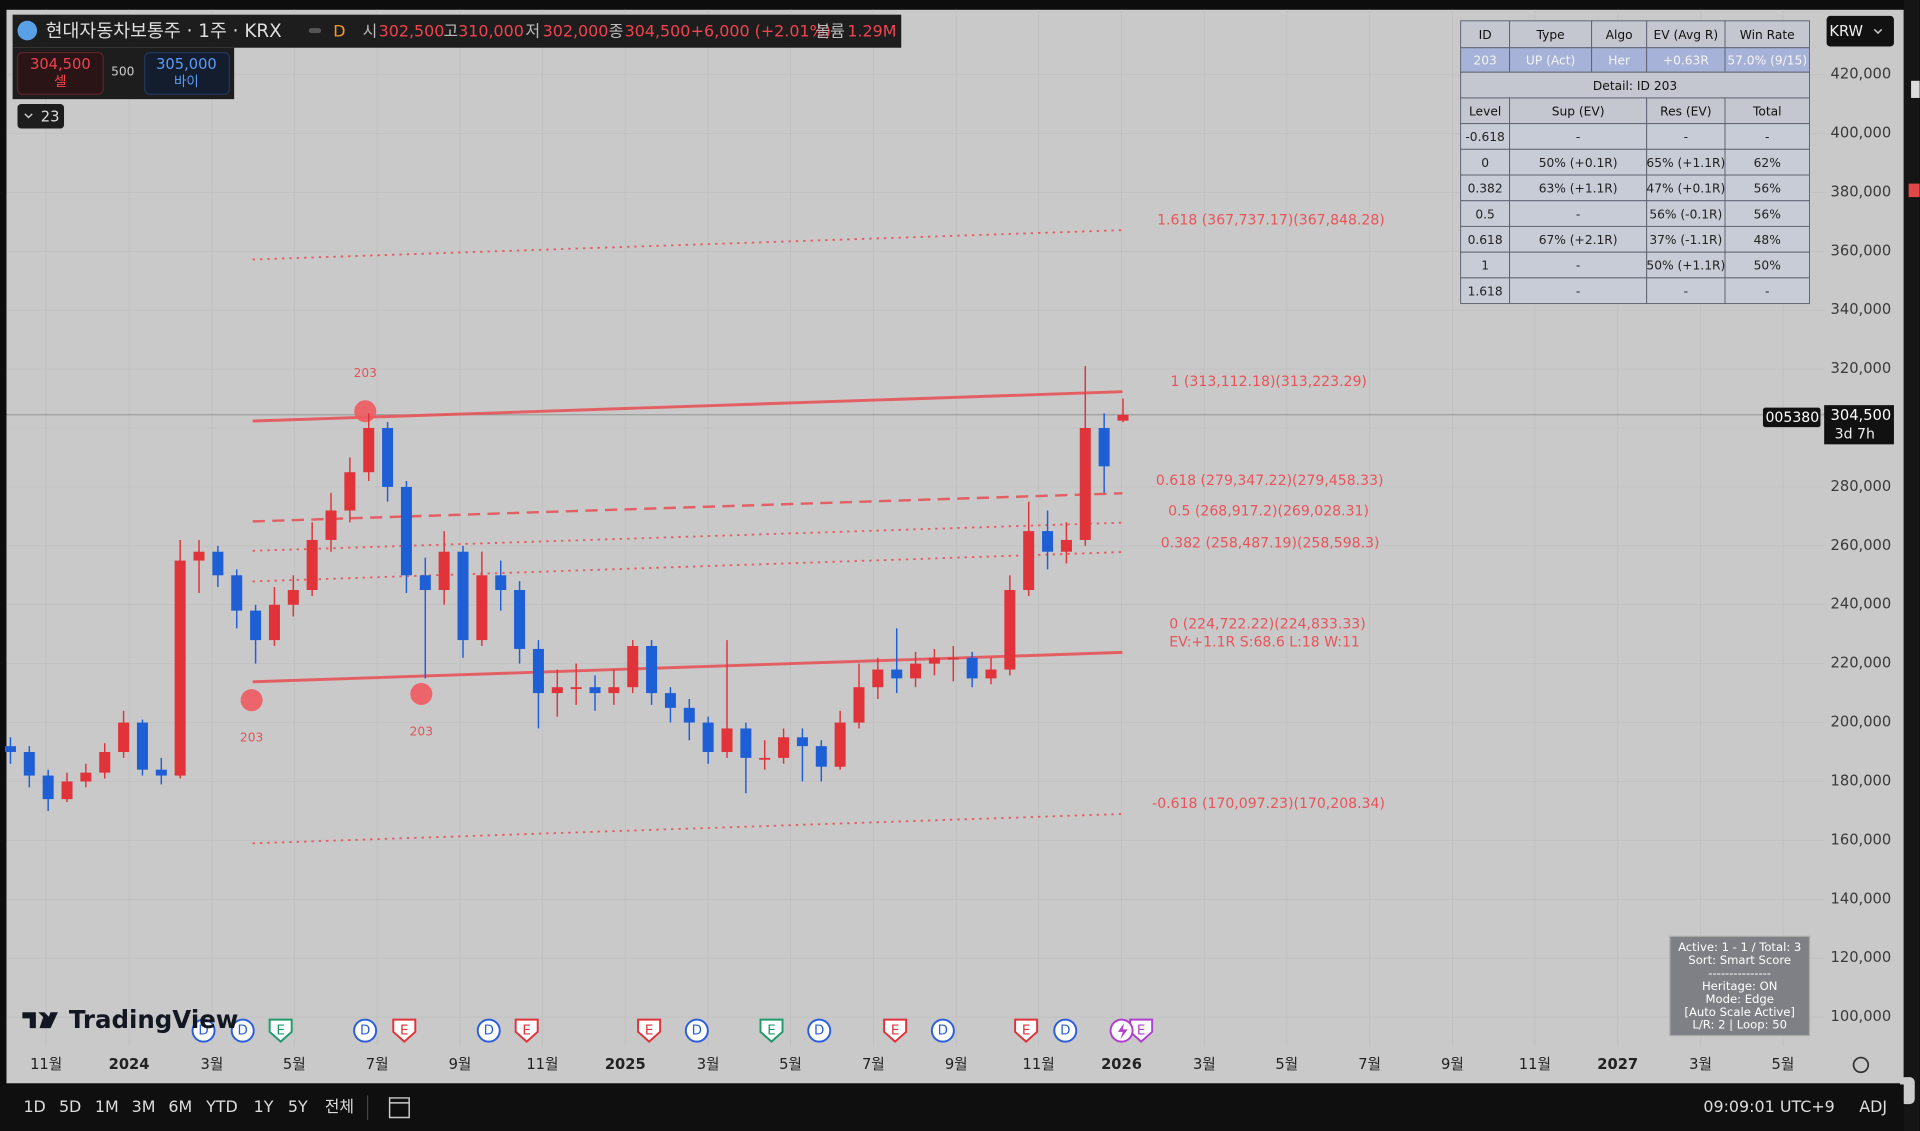 This screenshot has height=1131, width=1920. I want to click on info-line: Sort: Smart Score, so click(1739, 960).